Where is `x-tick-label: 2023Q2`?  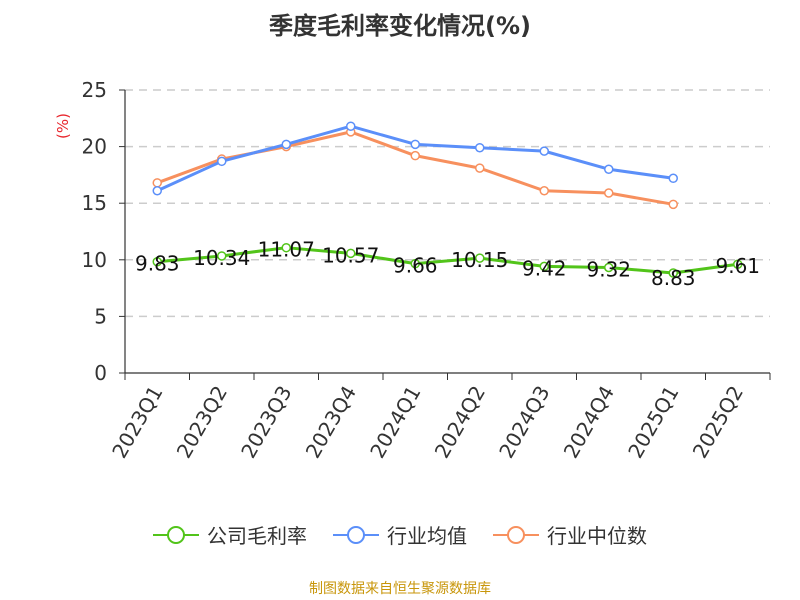 x-tick-label: 2023Q2 is located at coordinates (202, 422).